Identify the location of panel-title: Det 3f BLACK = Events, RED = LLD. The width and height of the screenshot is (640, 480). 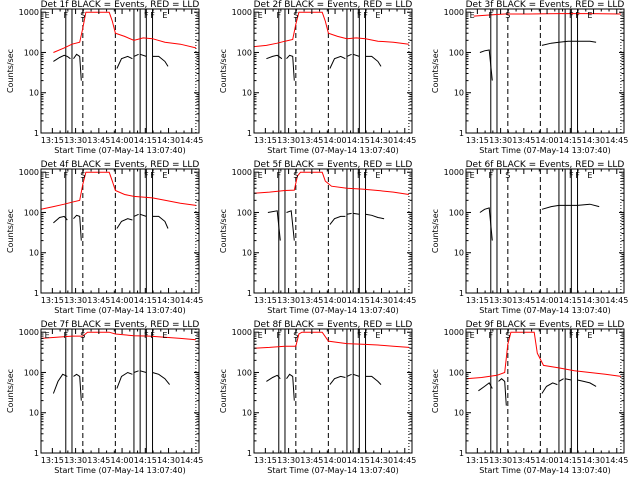
(545, 5).